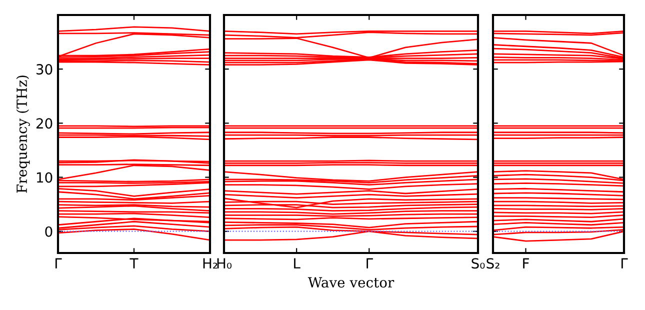 Image resolution: width=645 pixels, height=310 pixels. I want to click on x-tick-label: H₀, so click(224, 263).